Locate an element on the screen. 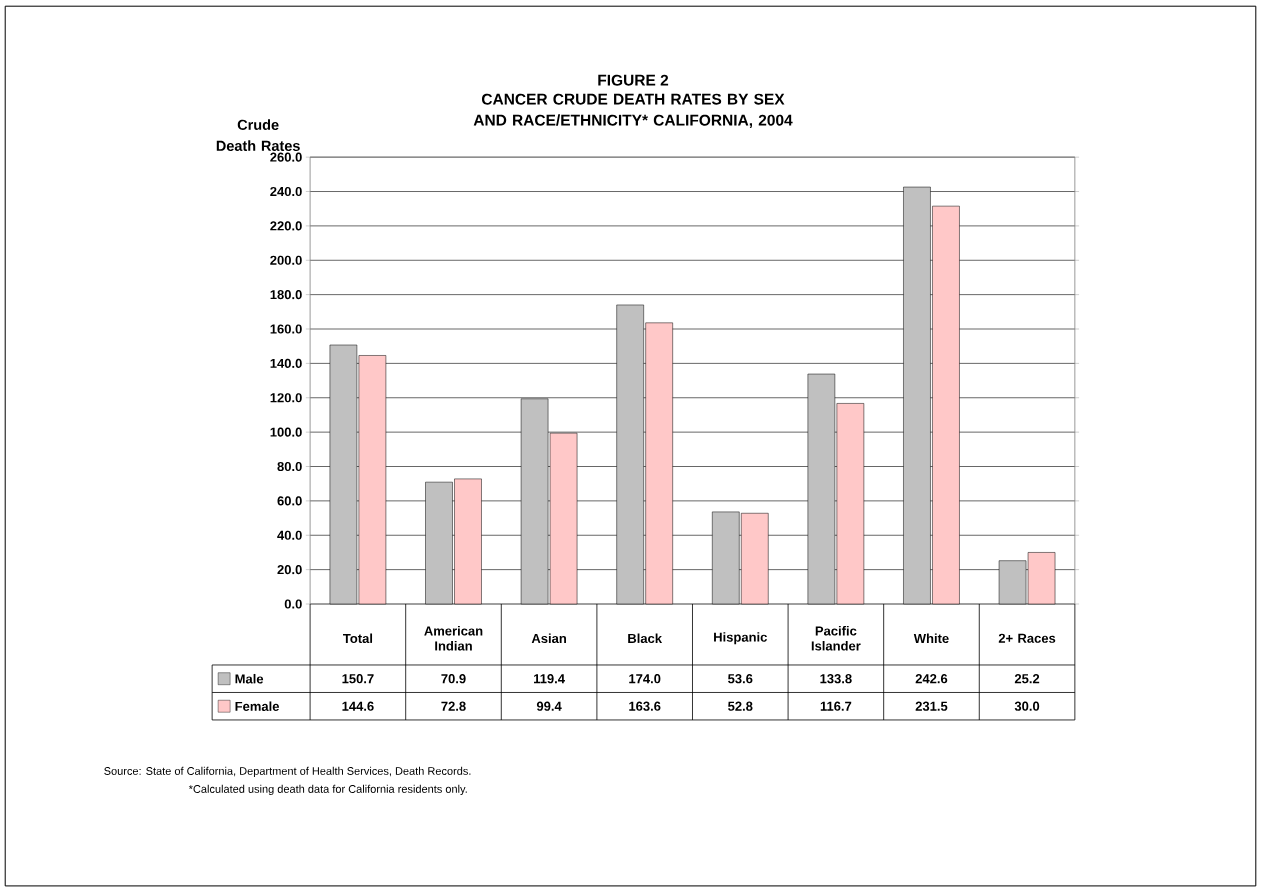  y-tick-label: 240.0 is located at coordinates (286, 191).